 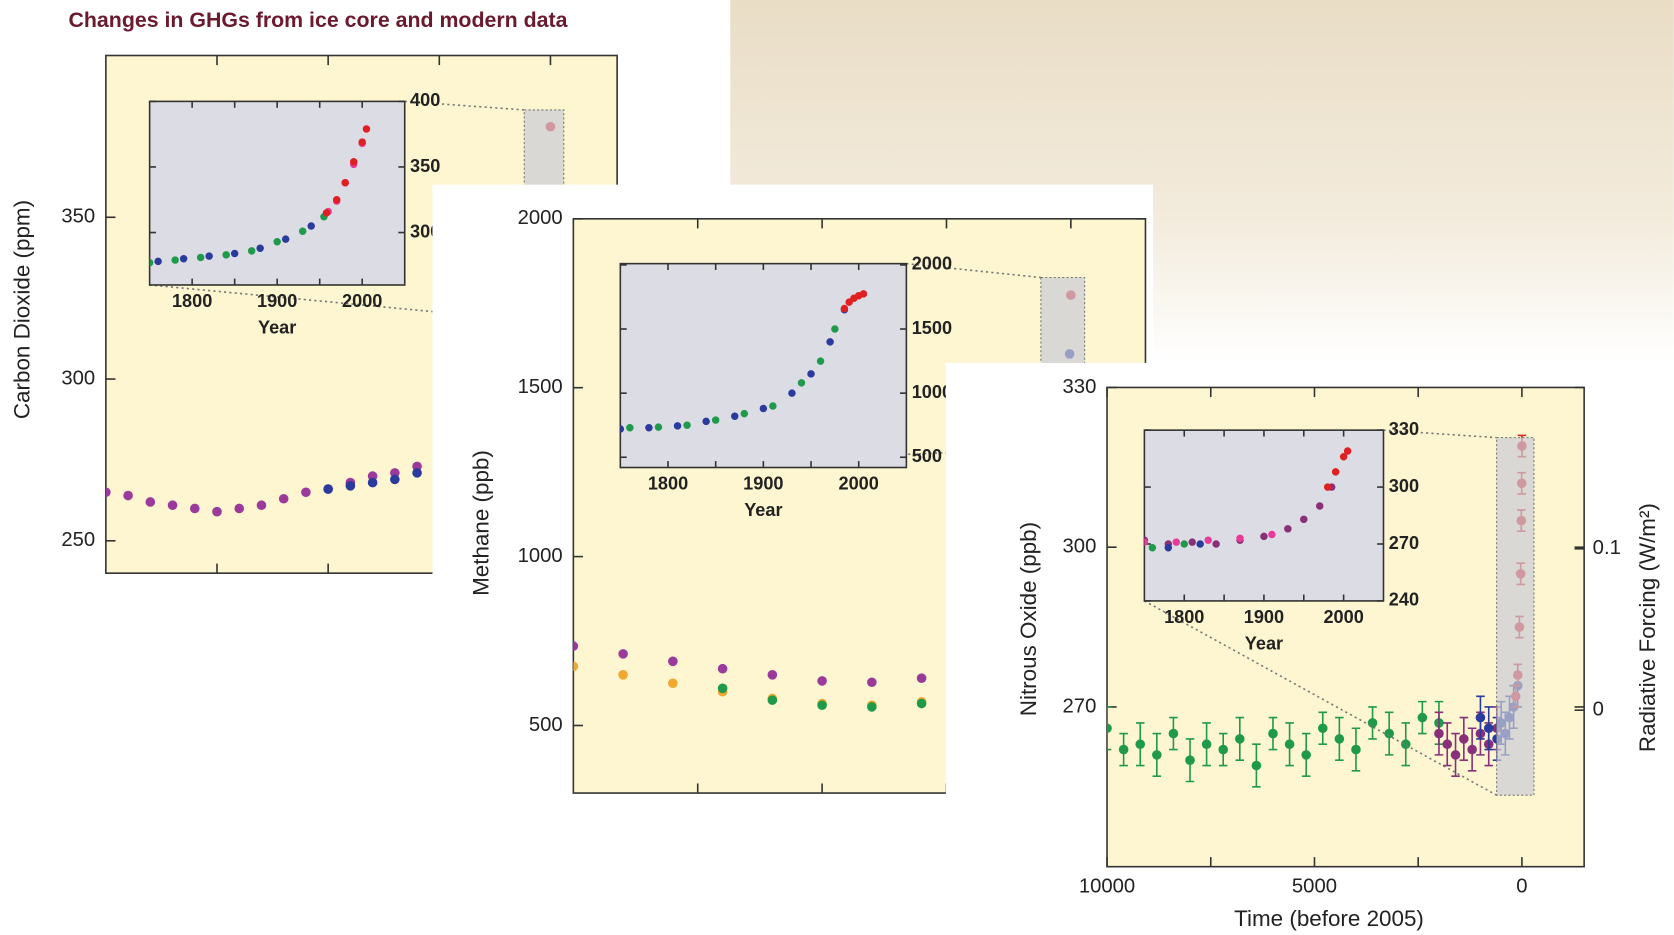 What do you see at coordinates (425, 100) in the screenshot?
I see `y-tick-label: 400` at bounding box center [425, 100].